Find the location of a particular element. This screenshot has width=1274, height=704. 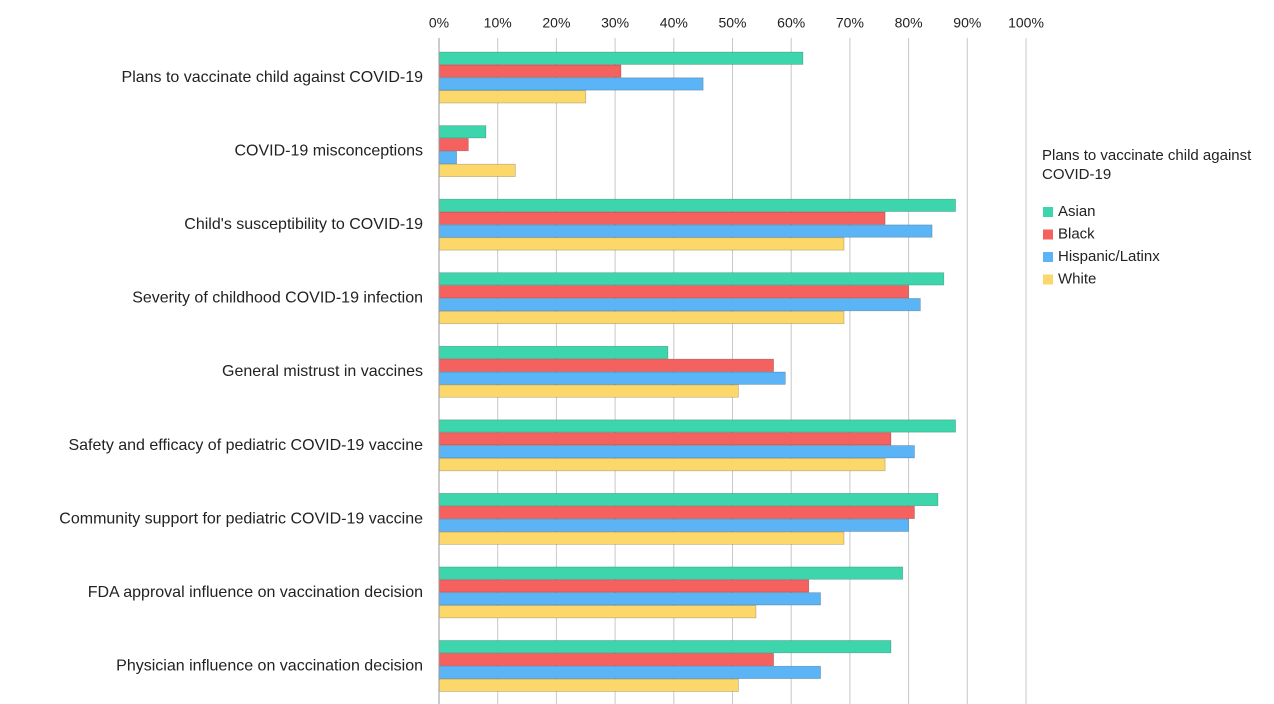

x-tick-label: 10% is located at coordinates (498, 23).